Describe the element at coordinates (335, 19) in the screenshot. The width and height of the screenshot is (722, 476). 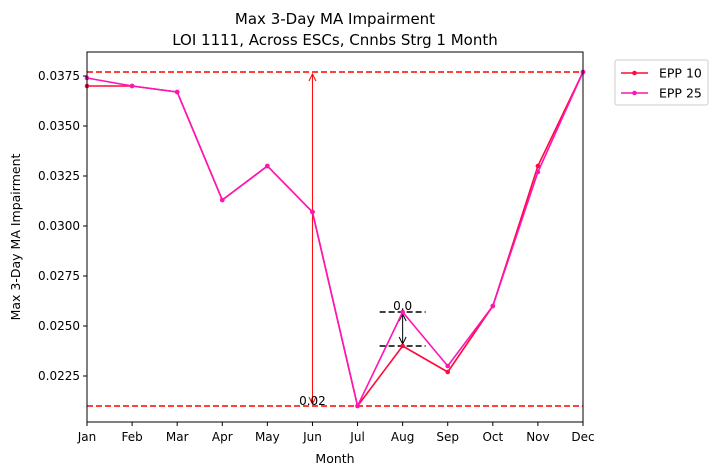
I see `chart-title: Max 3-Day MA Impairment` at that location.